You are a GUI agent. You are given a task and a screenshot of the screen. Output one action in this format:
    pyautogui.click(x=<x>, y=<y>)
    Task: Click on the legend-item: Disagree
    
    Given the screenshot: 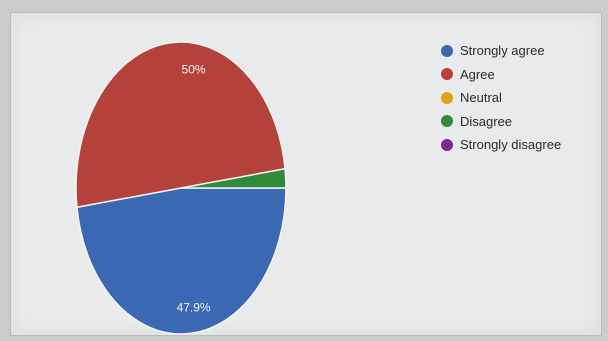 What is the action you would take?
    pyautogui.click(x=501, y=122)
    